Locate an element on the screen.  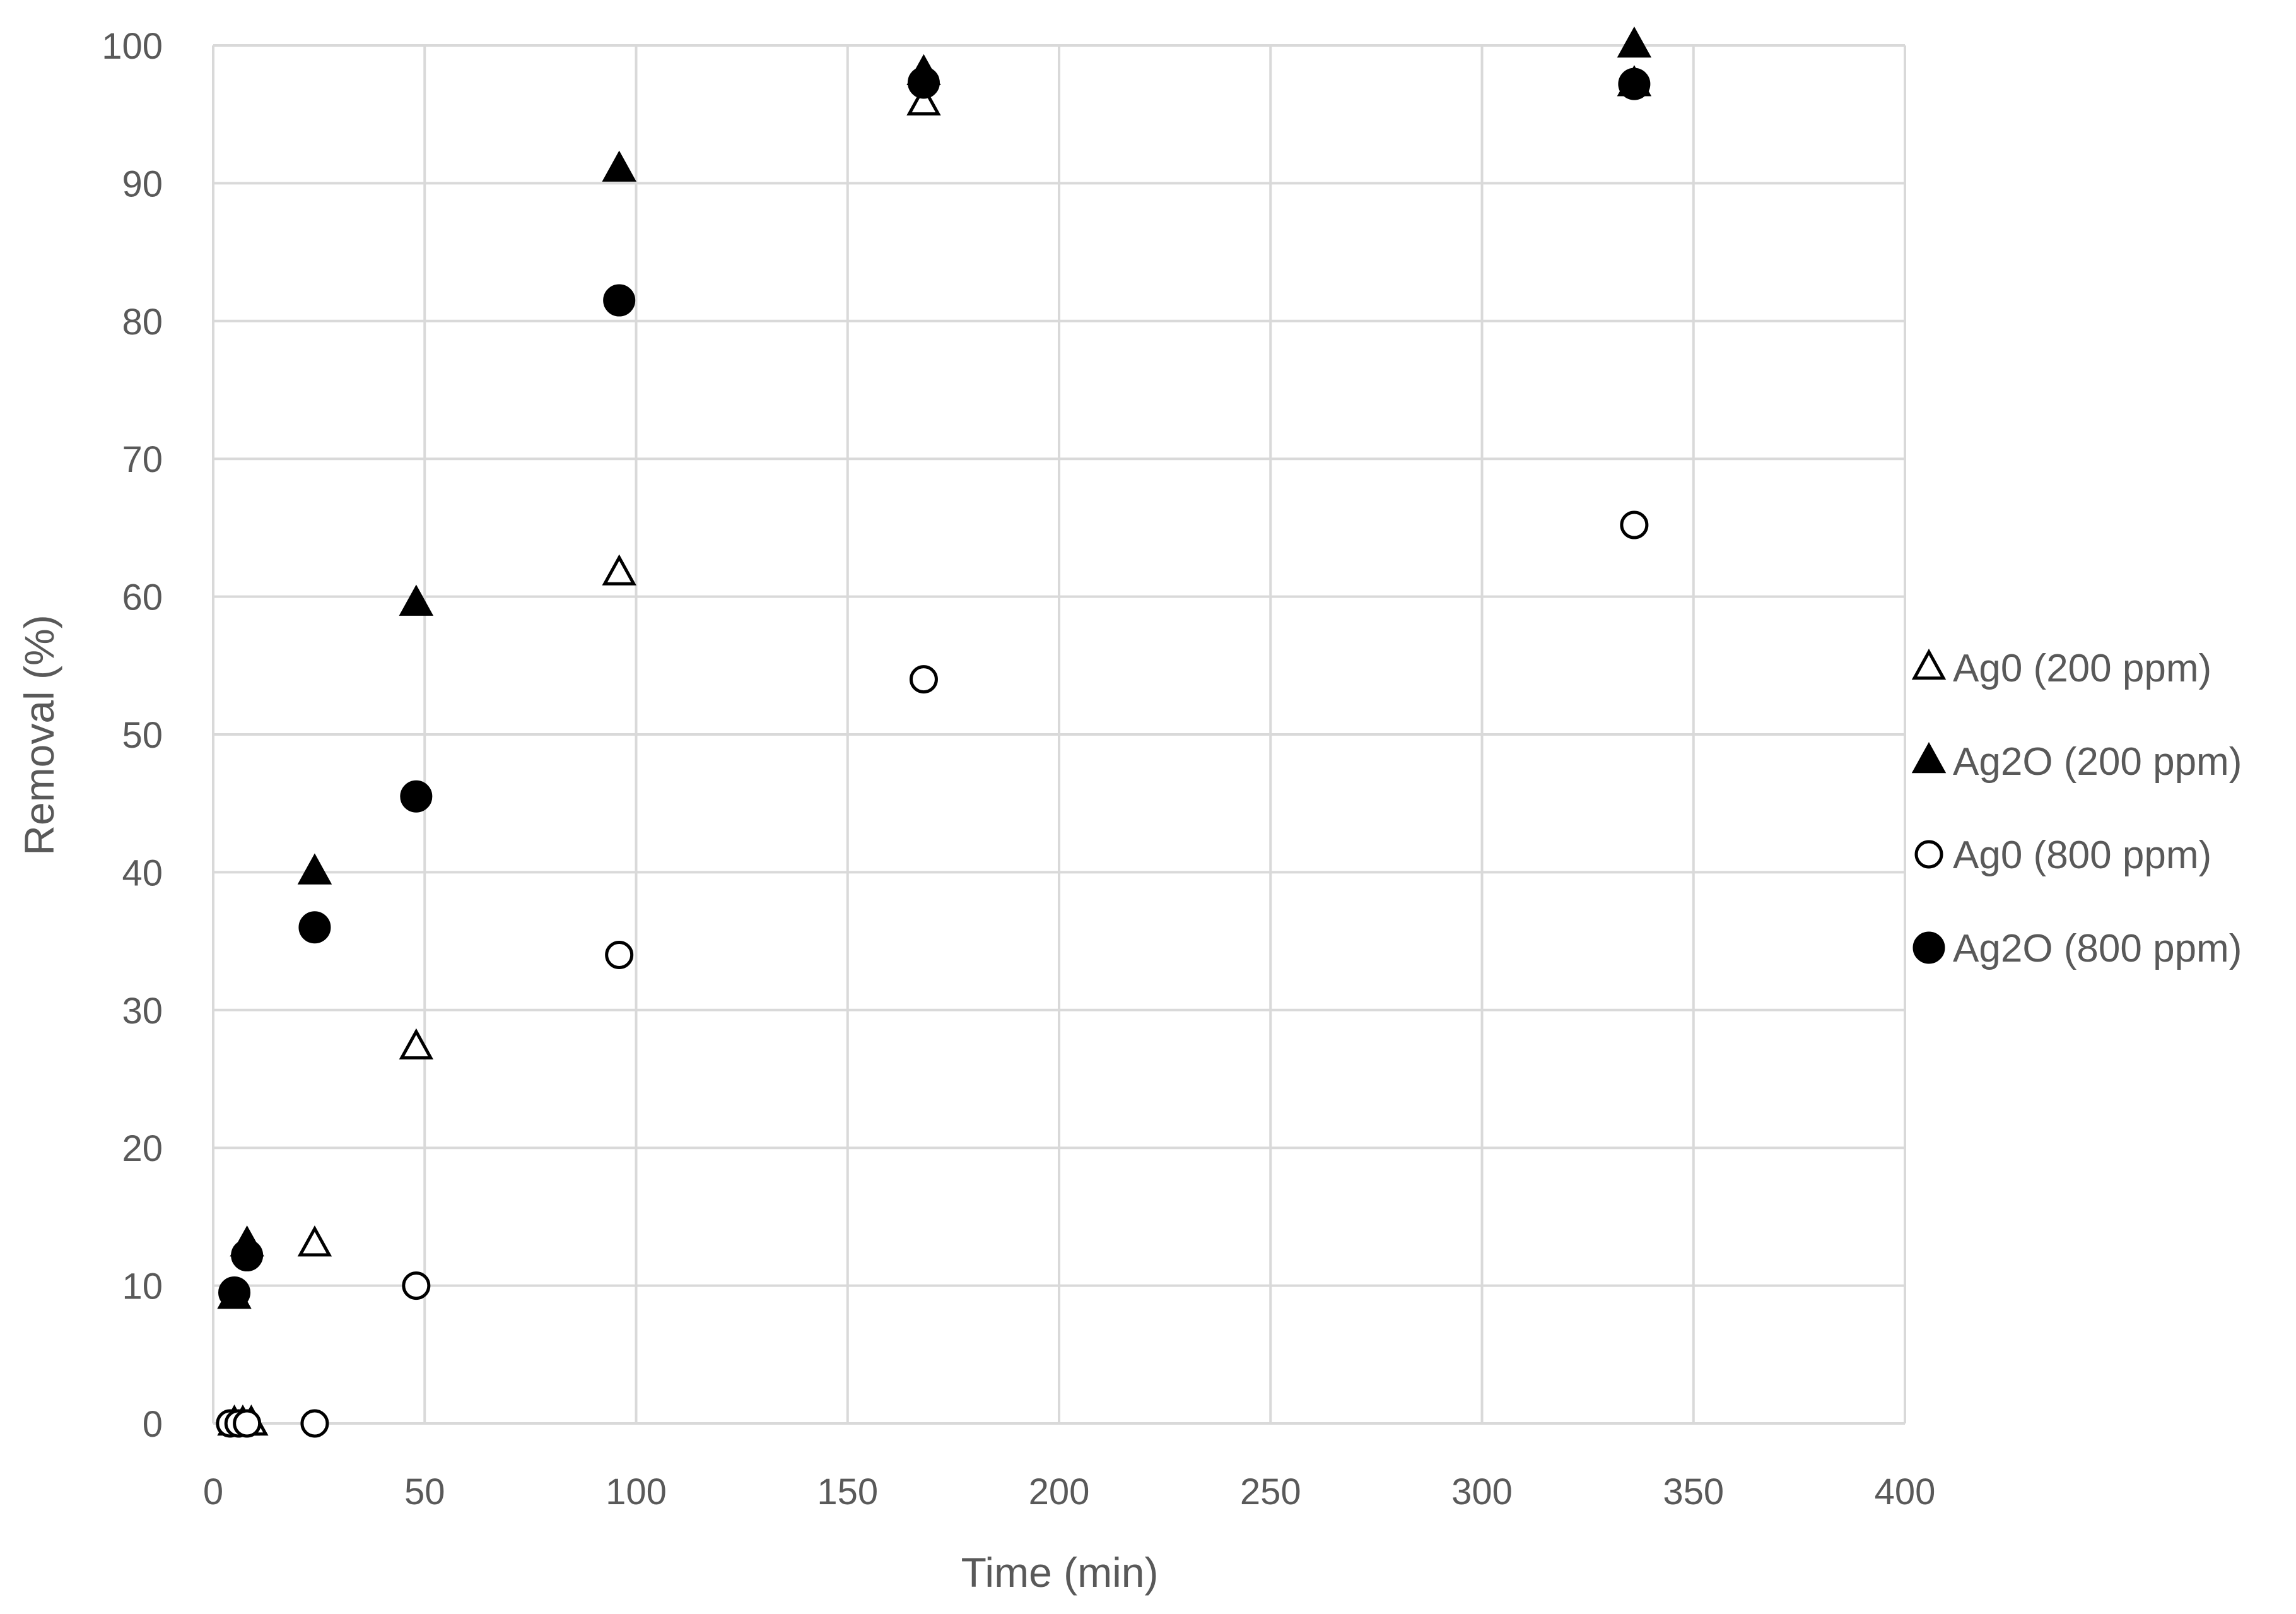
legend-label-series-3: Ag0 (800 ppm) is located at coordinates (2082, 856).